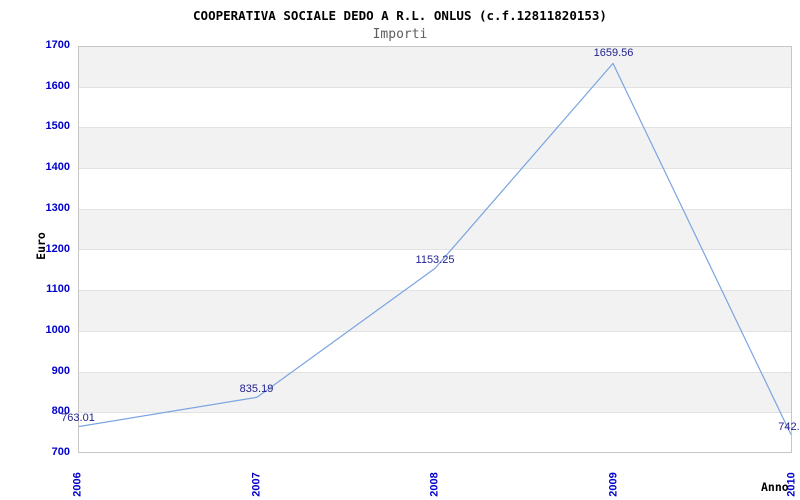 The image size is (800, 500). I want to click on data-point-label: 1659.56, so click(613, 53).